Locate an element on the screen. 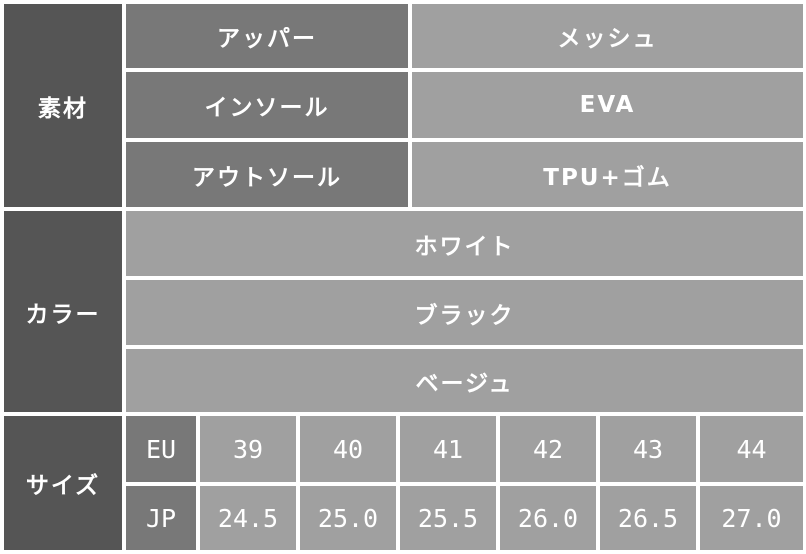 The image size is (806, 554). size-eu-cell: 41 is located at coordinates (448, 449).